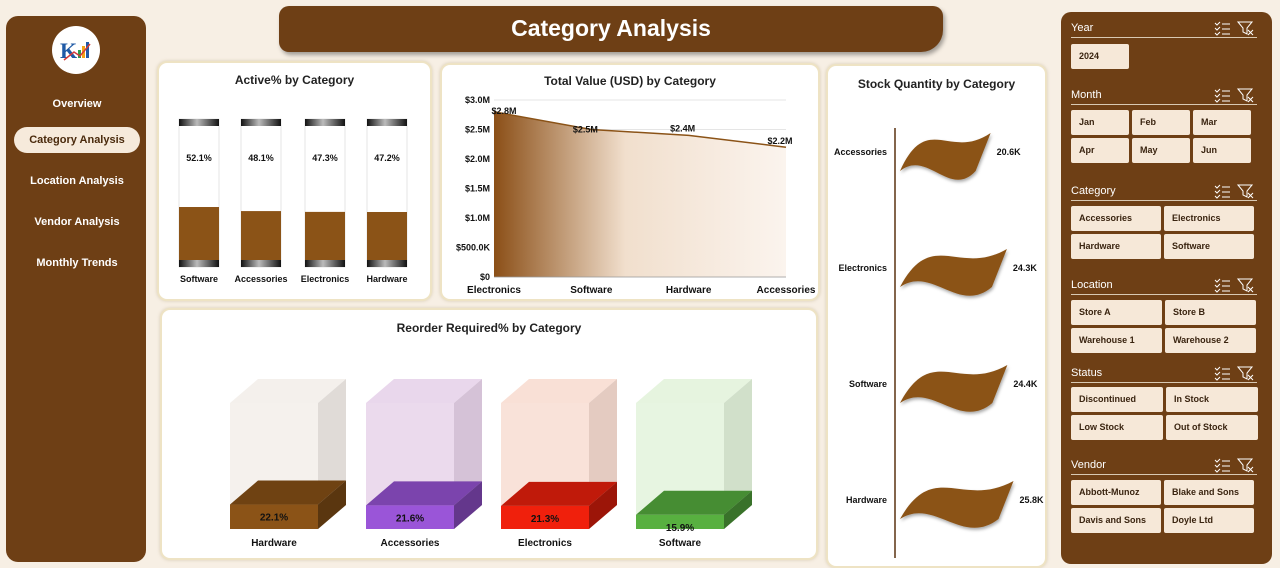 Image resolution: width=1280 pixels, height=568 pixels. What do you see at coordinates (1212, 427) in the screenshot?
I see `status-slicer-item: Out of Stock` at bounding box center [1212, 427].